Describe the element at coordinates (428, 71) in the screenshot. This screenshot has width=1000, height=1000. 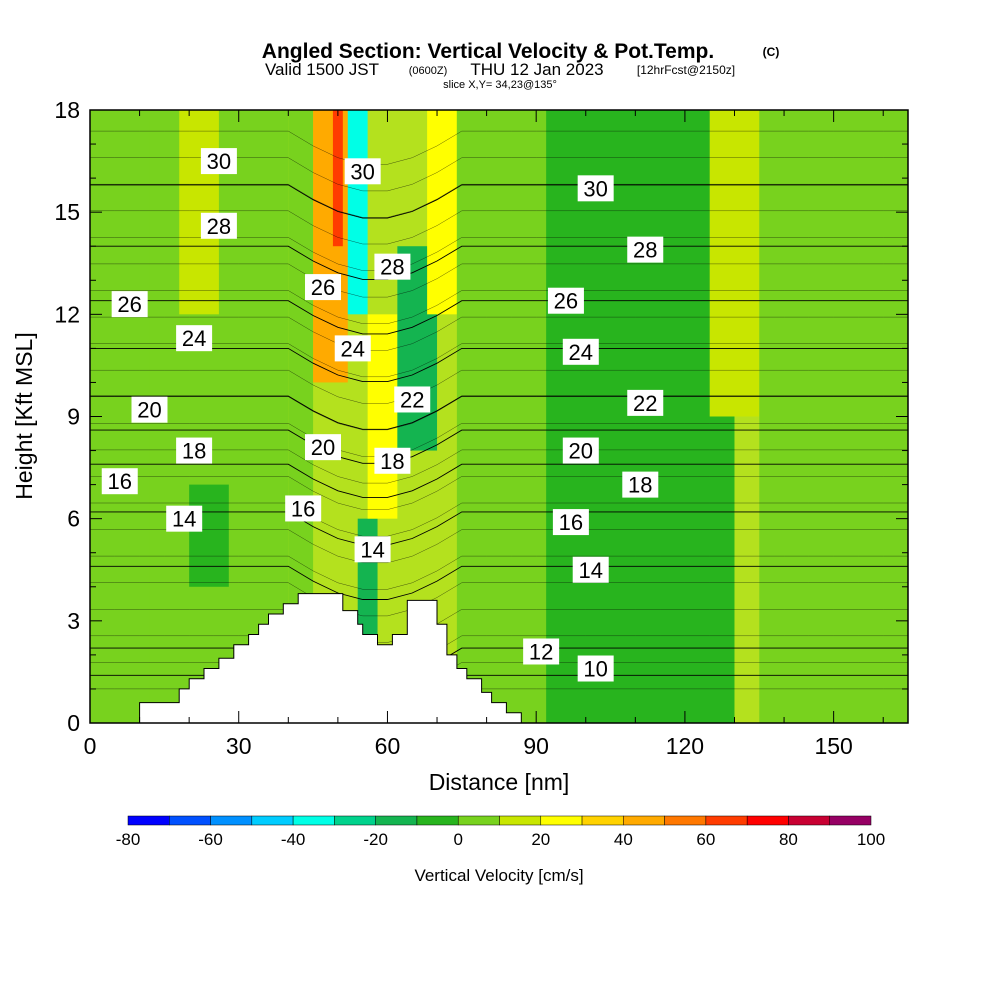
I see `valid-utc-label: (0600Z)` at that location.